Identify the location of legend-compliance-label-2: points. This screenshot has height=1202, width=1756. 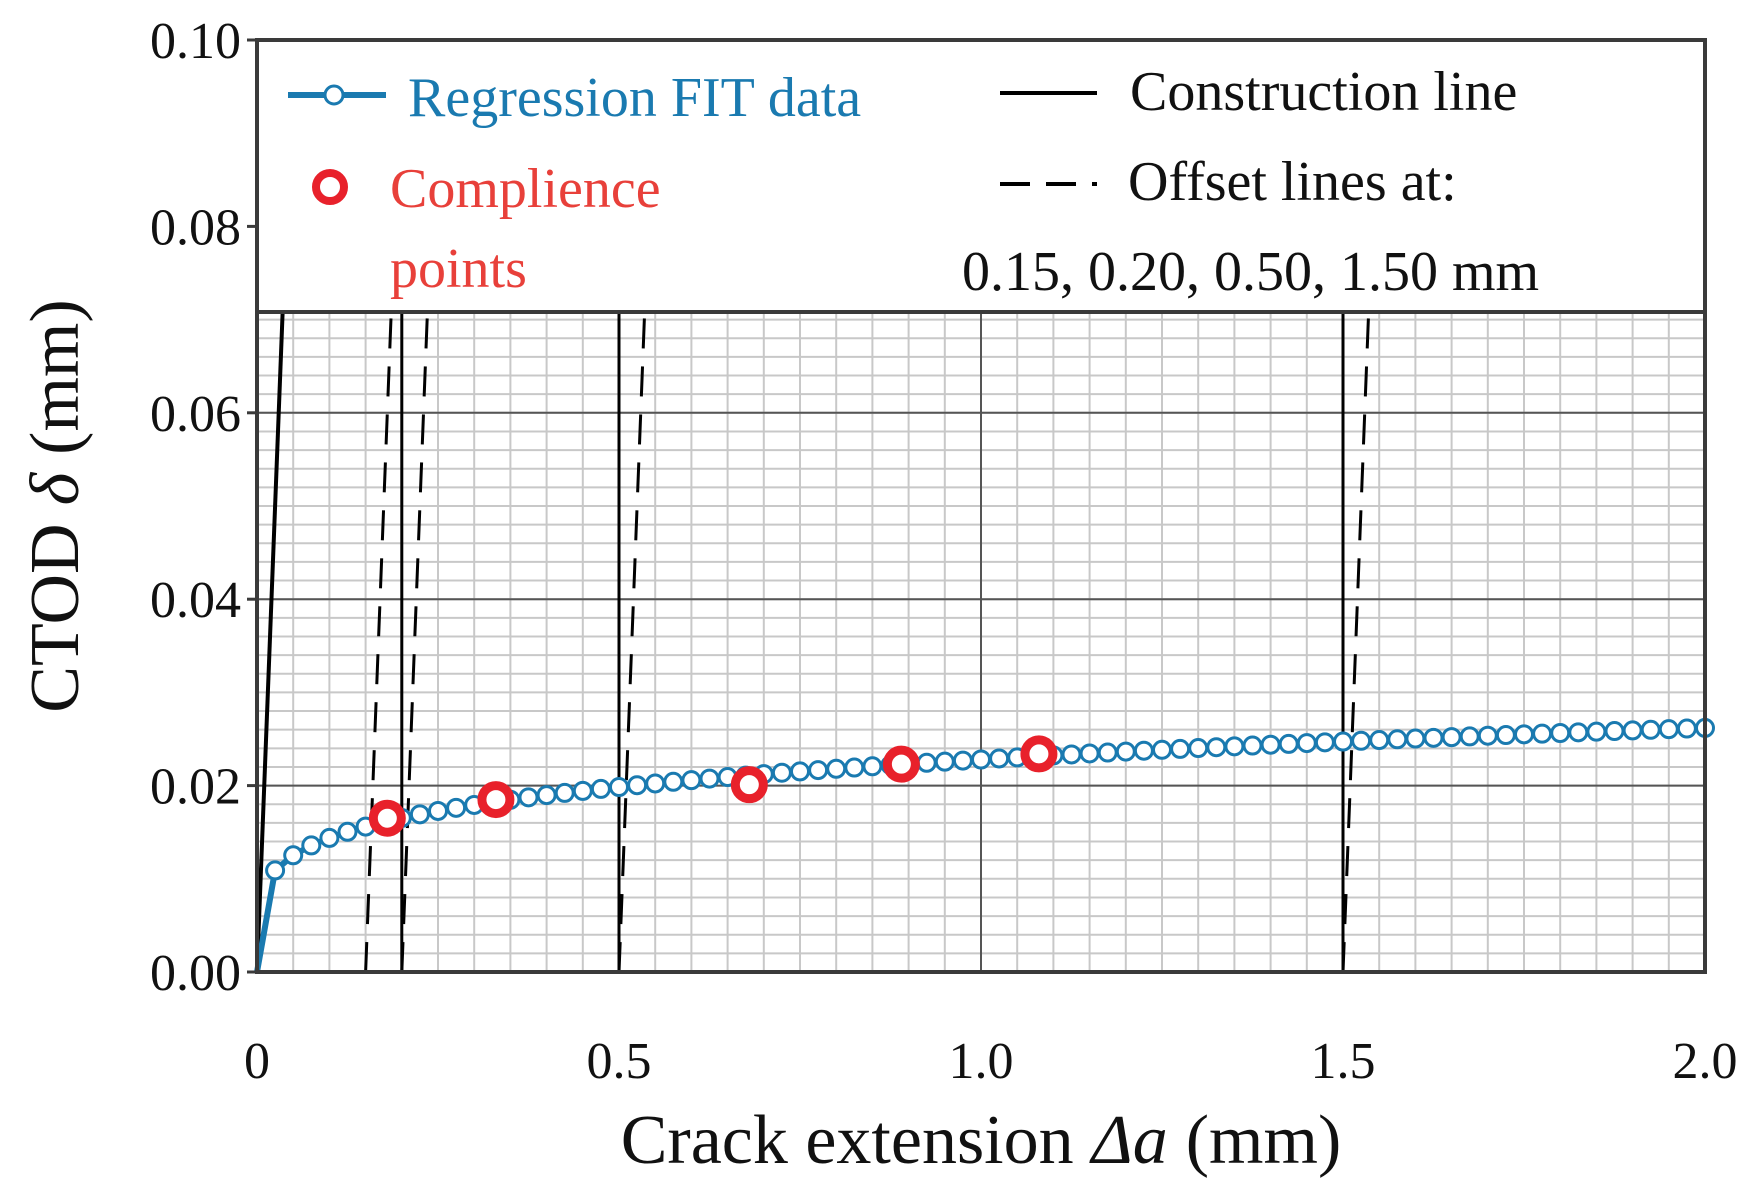
(458, 269).